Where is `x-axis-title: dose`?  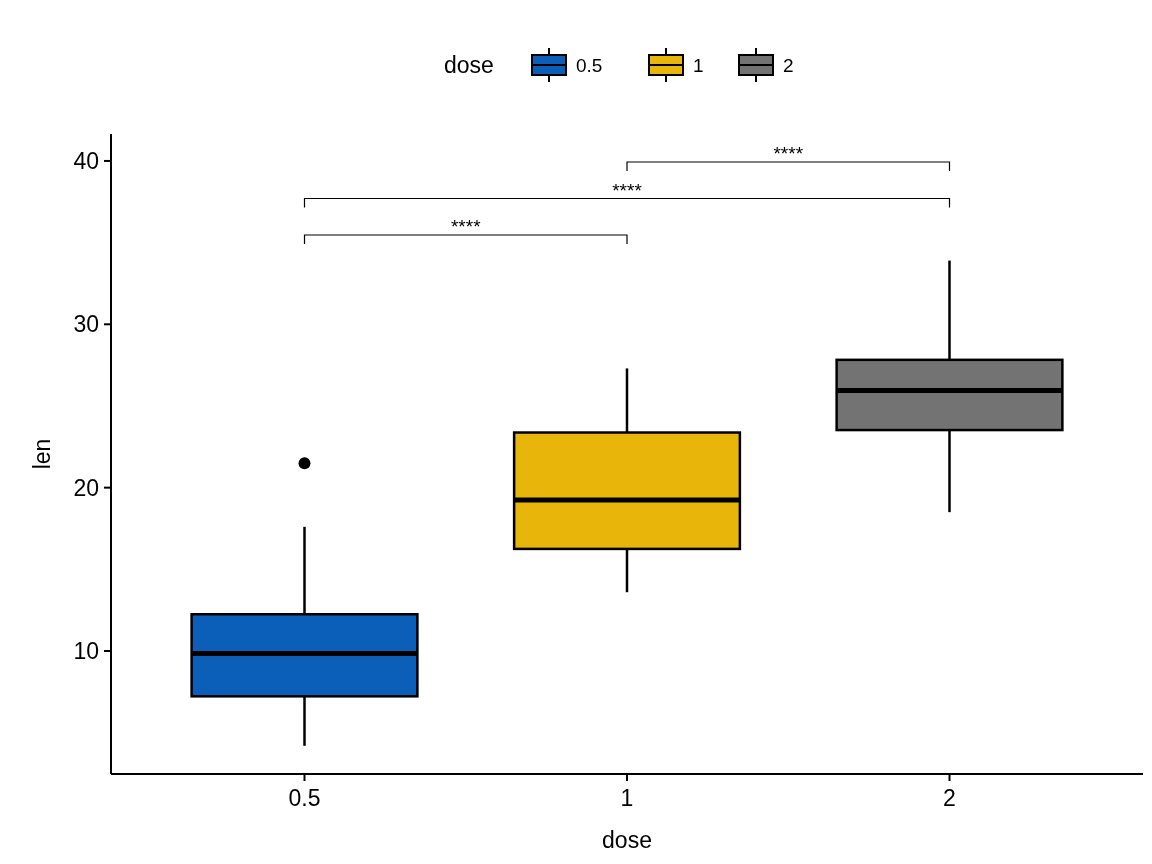 x-axis-title: dose is located at coordinates (627, 840).